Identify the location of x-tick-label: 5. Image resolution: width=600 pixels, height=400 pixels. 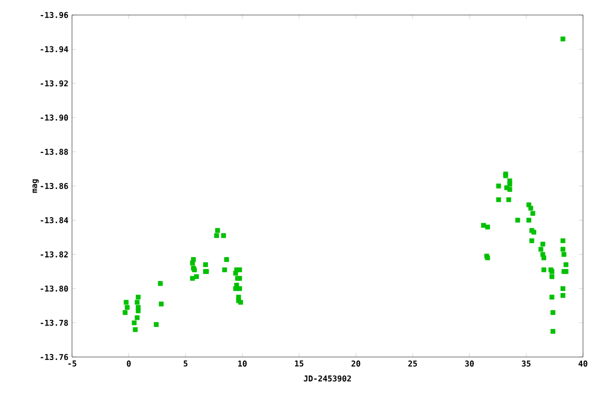
(186, 363).